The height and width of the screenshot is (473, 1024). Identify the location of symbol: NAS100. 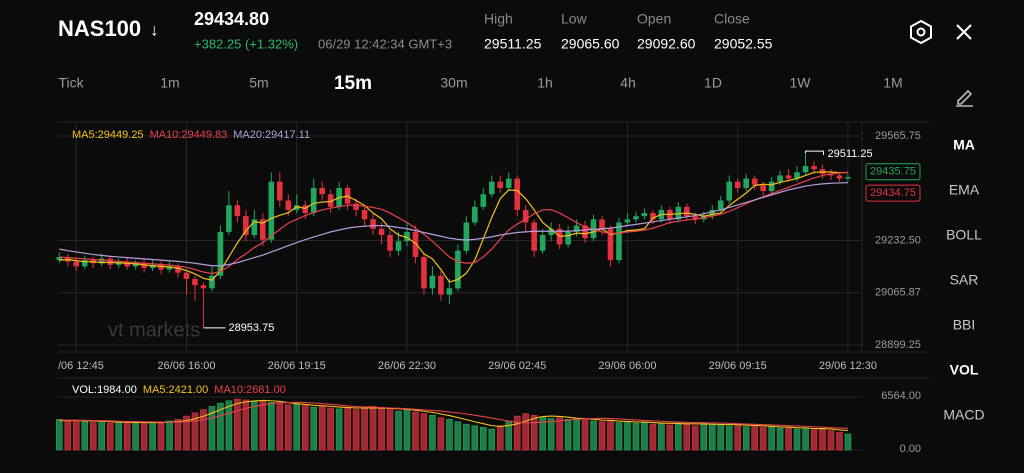
(99, 28).